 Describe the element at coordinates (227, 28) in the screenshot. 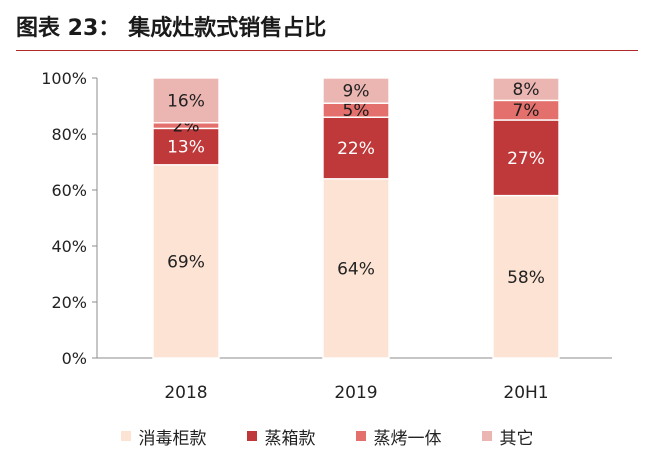

I see `title-text: 集成灶款式销售占比` at that location.